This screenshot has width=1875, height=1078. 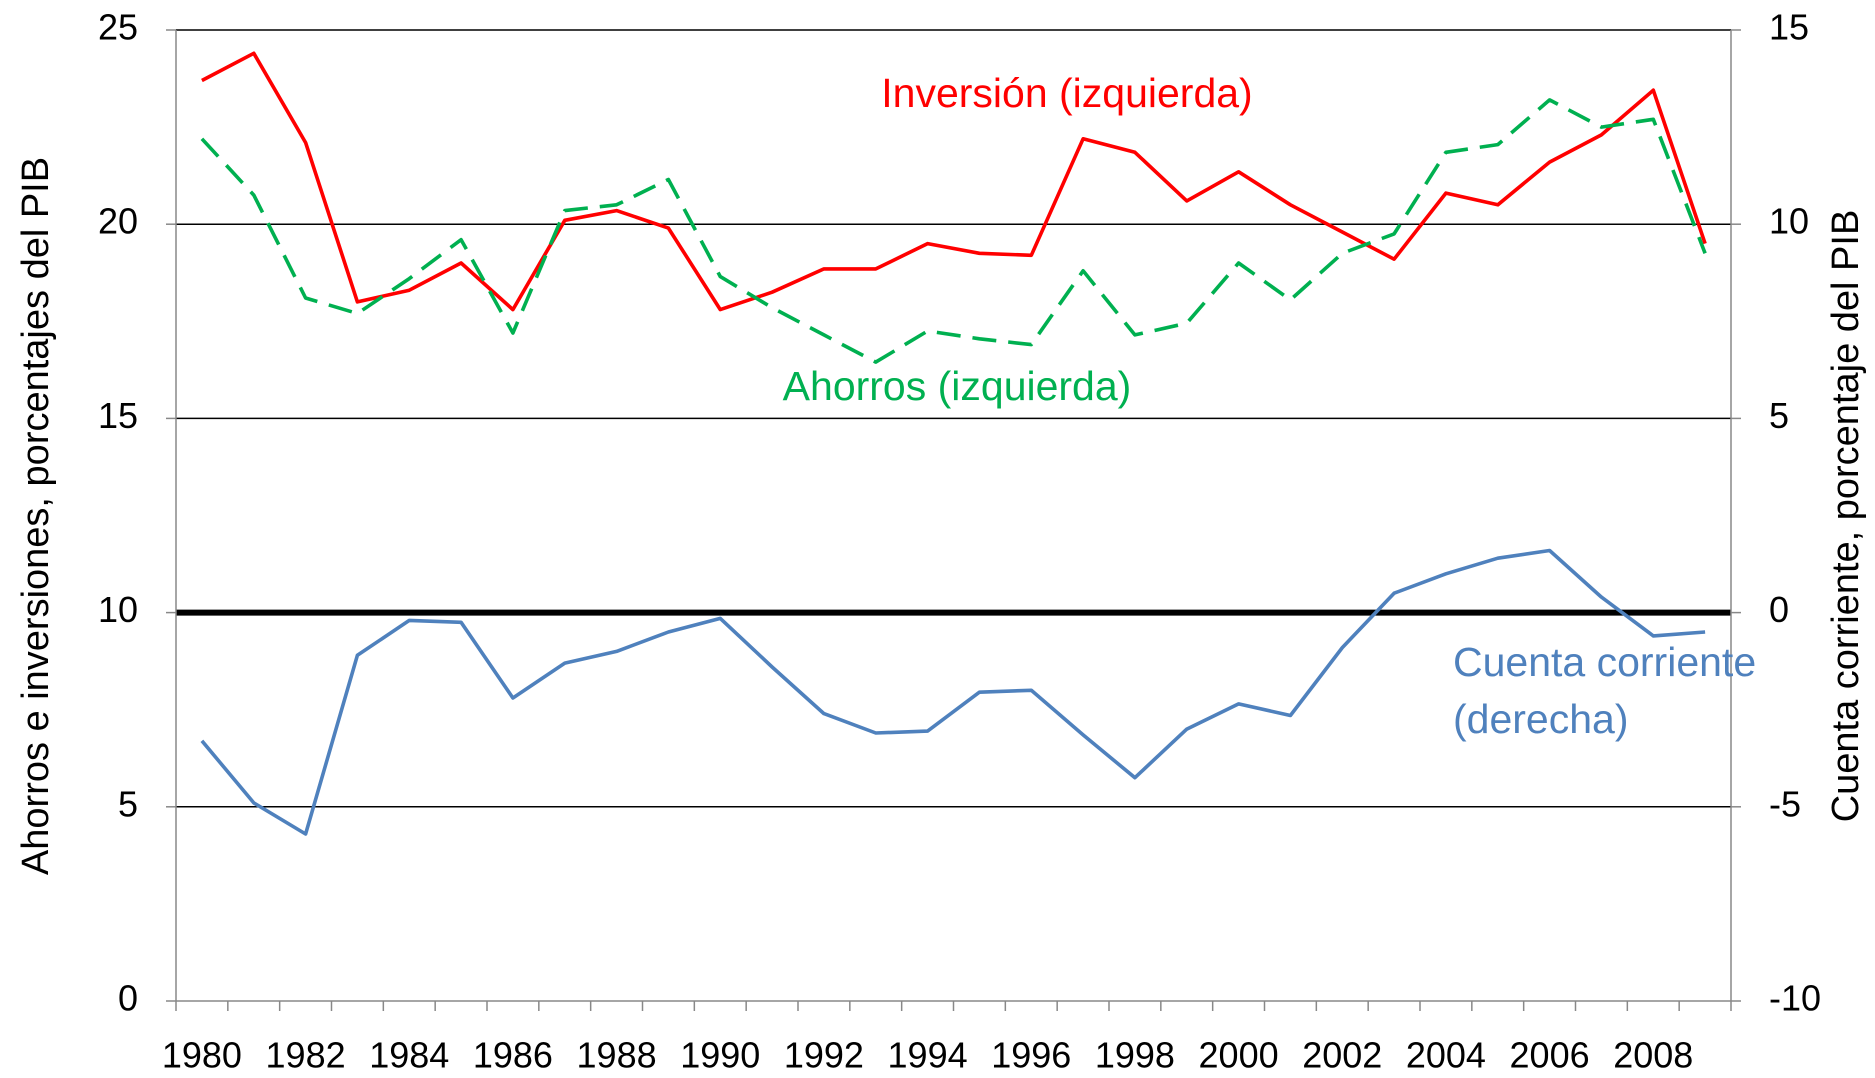 What do you see at coordinates (1785, 803) in the screenshot?
I see `y2-tick-label: -5` at bounding box center [1785, 803].